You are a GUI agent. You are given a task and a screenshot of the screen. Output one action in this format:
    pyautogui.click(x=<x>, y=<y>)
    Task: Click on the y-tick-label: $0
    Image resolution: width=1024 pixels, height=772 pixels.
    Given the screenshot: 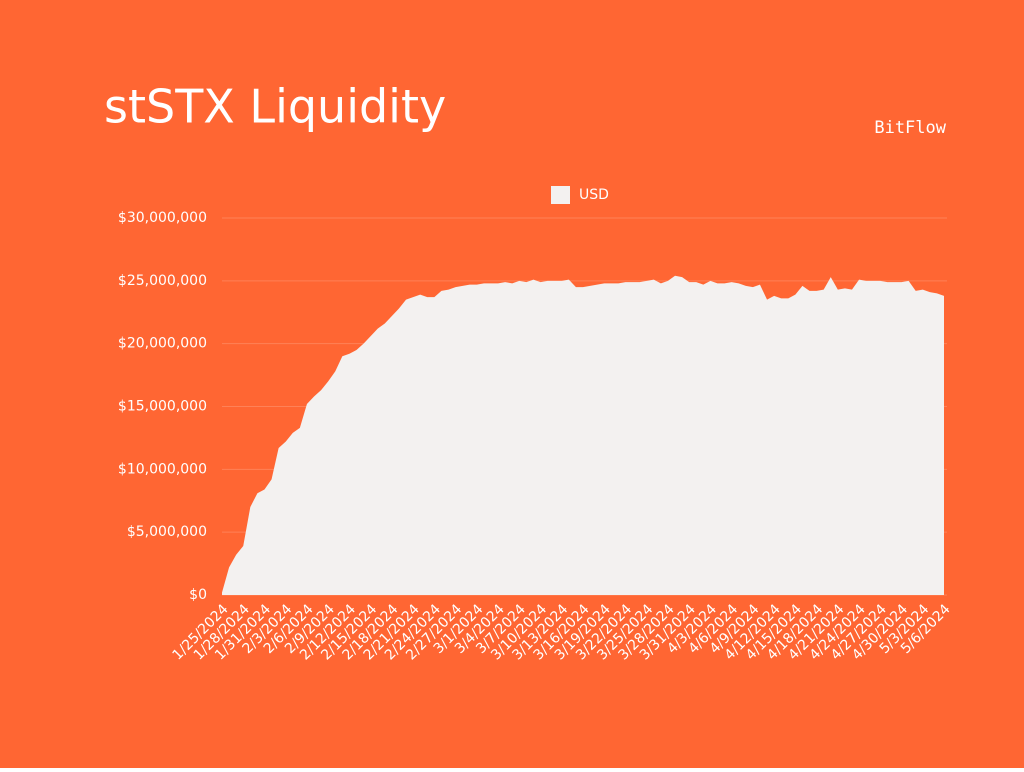 What is the action you would take?
    pyautogui.click(x=198, y=595)
    